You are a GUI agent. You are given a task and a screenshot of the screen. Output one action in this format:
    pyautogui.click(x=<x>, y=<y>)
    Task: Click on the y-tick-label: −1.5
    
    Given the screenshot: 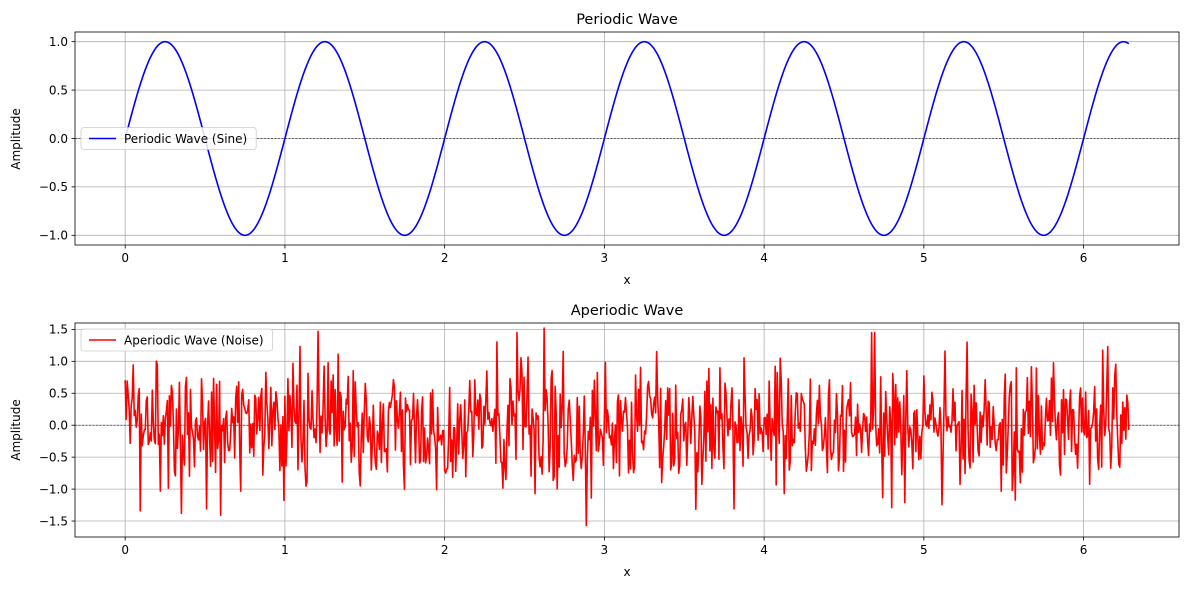 What is the action you would take?
    pyautogui.click(x=53, y=521)
    